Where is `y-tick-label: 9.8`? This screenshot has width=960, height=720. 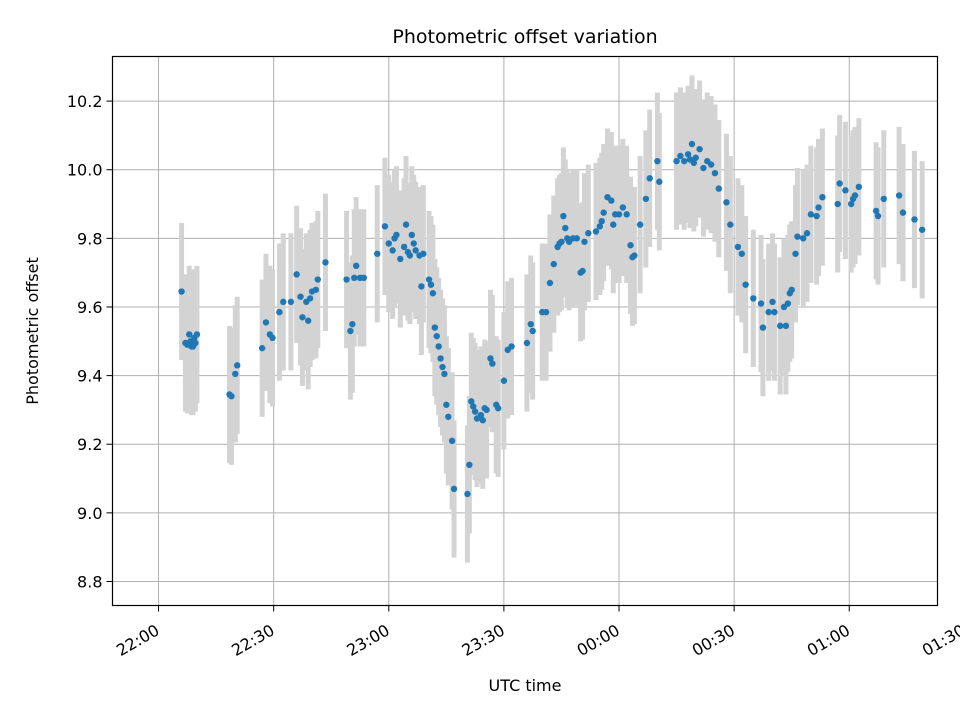 y-tick-label: 9.8 is located at coordinates (89, 238).